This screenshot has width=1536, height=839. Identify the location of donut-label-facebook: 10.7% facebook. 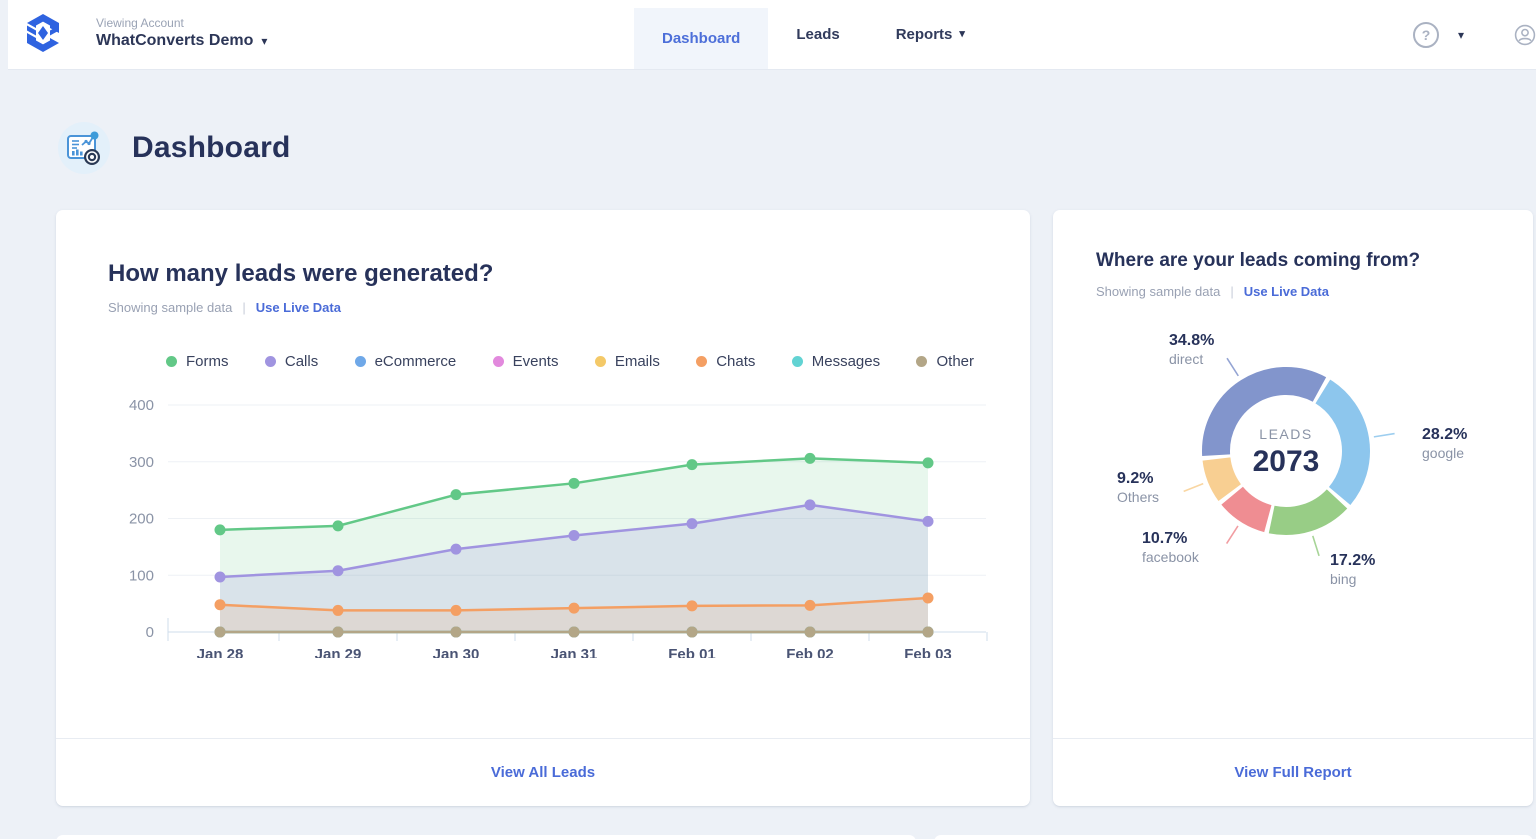
(1170, 548).